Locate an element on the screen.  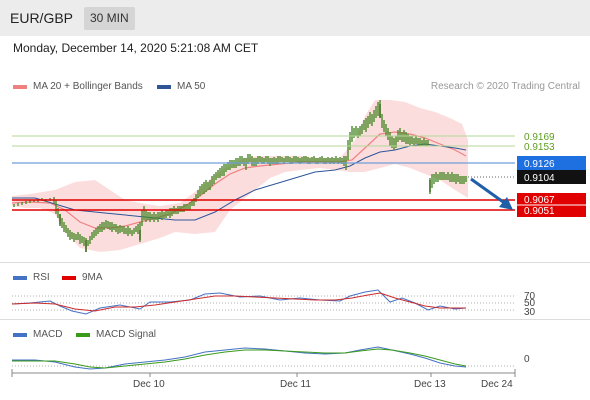
x-label-dec13: Dec 13 is located at coordinates (430, 384).